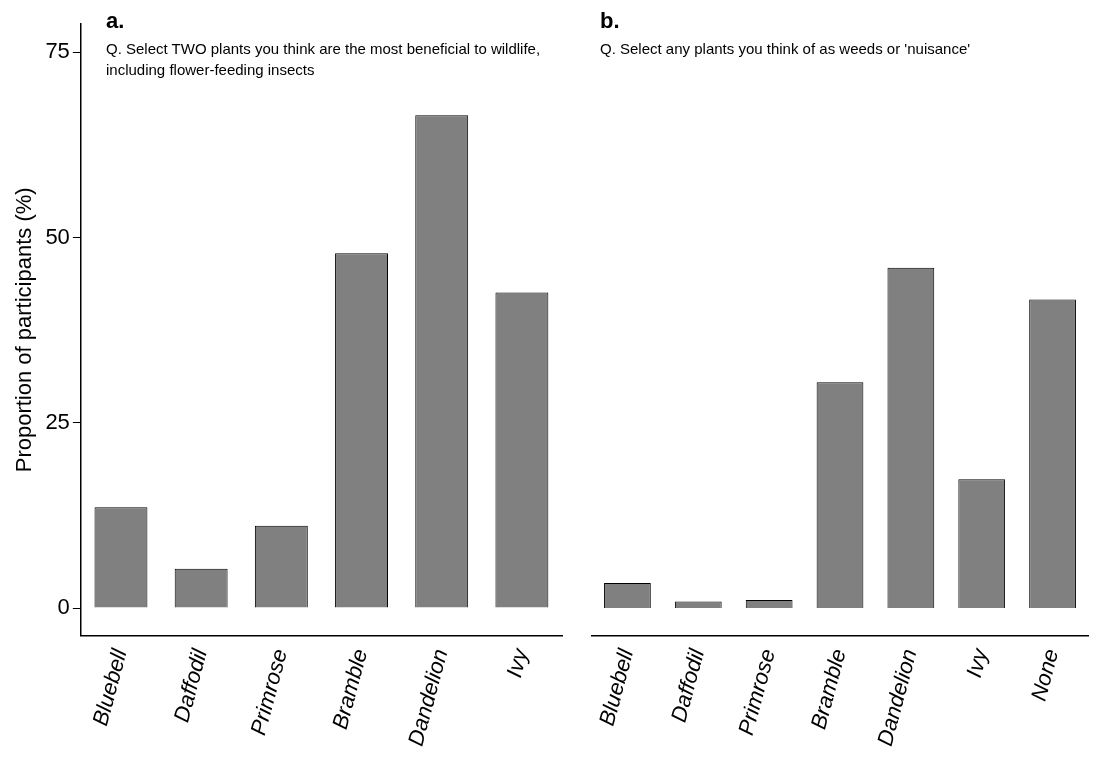  Describe the element at coordinates (57, 421) in the screenshot. I see `y-tick-label: 25` at that location.